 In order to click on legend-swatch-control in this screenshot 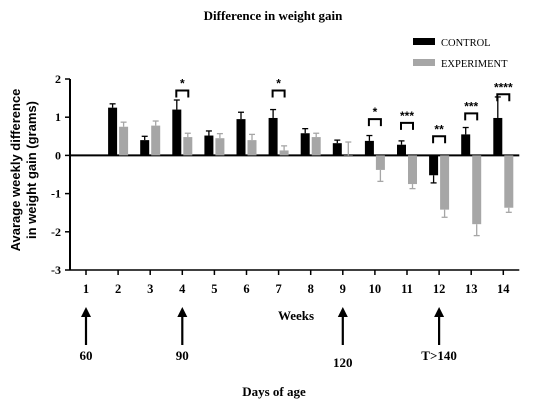, I will do `click(424, 41)`.